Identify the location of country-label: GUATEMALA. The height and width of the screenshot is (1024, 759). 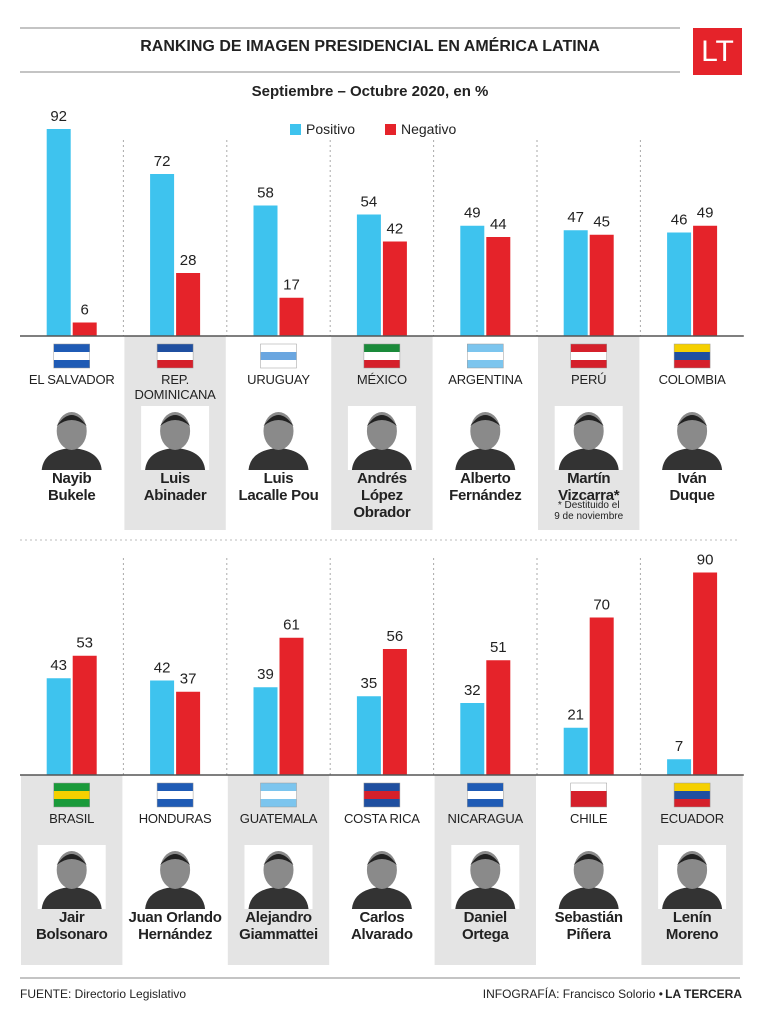
(278, 818).